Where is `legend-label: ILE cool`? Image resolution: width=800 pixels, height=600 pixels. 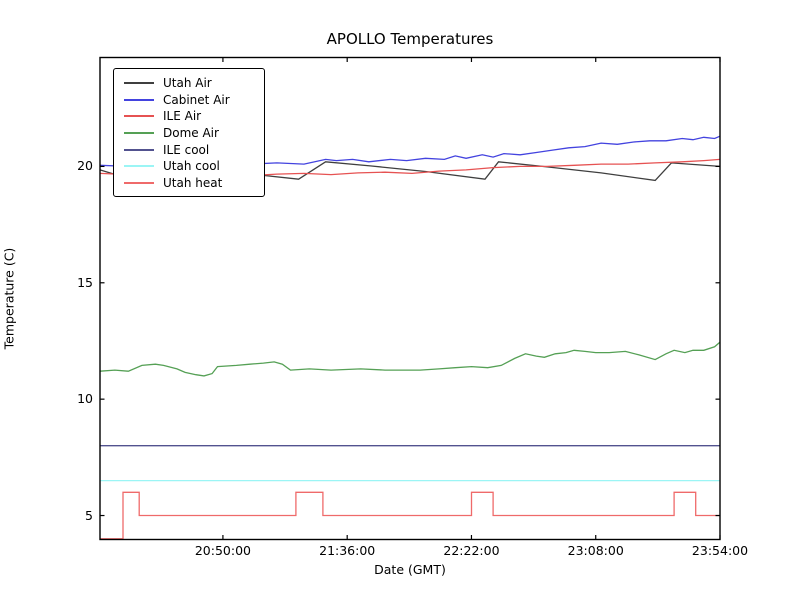 legend-label: ILE cool is located at coordinates (186, 149).